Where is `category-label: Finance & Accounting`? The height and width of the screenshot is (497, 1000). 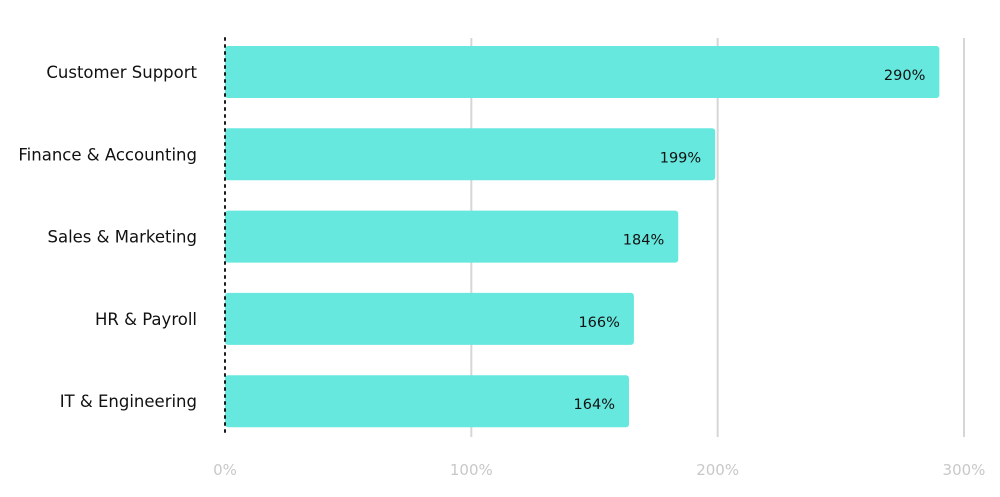 category-label: Finance & Accounting is located at coordinates (107, 154).